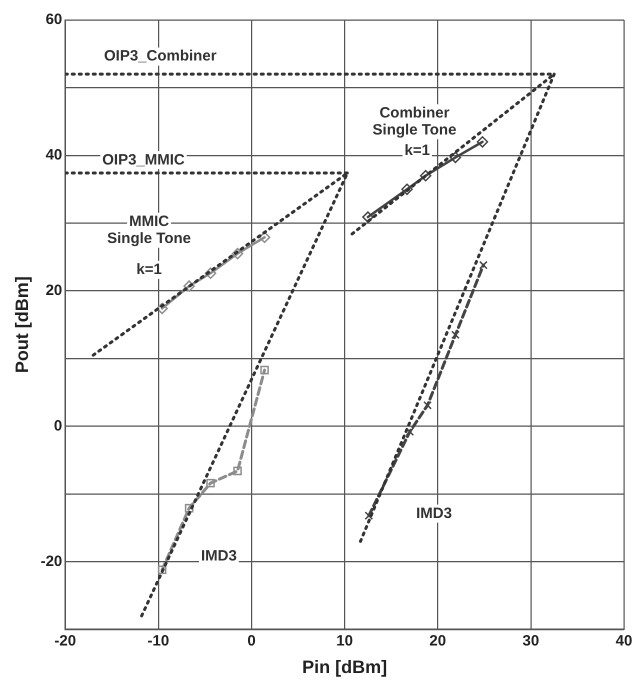  What do you see at coordinates (437, 641) in the screenshot?
I see `x-tick-label: 20` at bounding box center [437, 641].